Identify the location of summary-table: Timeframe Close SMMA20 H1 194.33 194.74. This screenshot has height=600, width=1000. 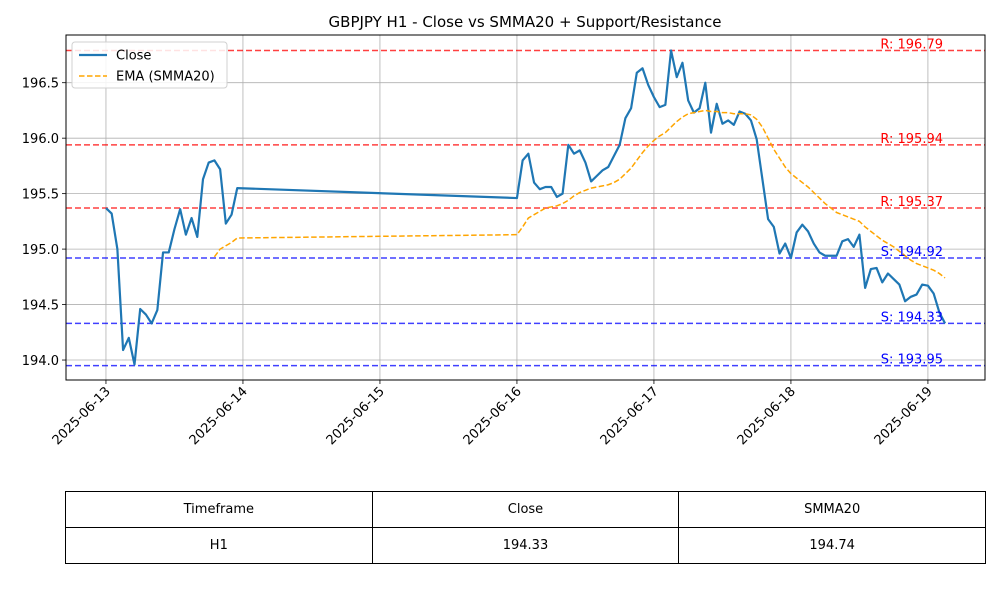
(525, 527).